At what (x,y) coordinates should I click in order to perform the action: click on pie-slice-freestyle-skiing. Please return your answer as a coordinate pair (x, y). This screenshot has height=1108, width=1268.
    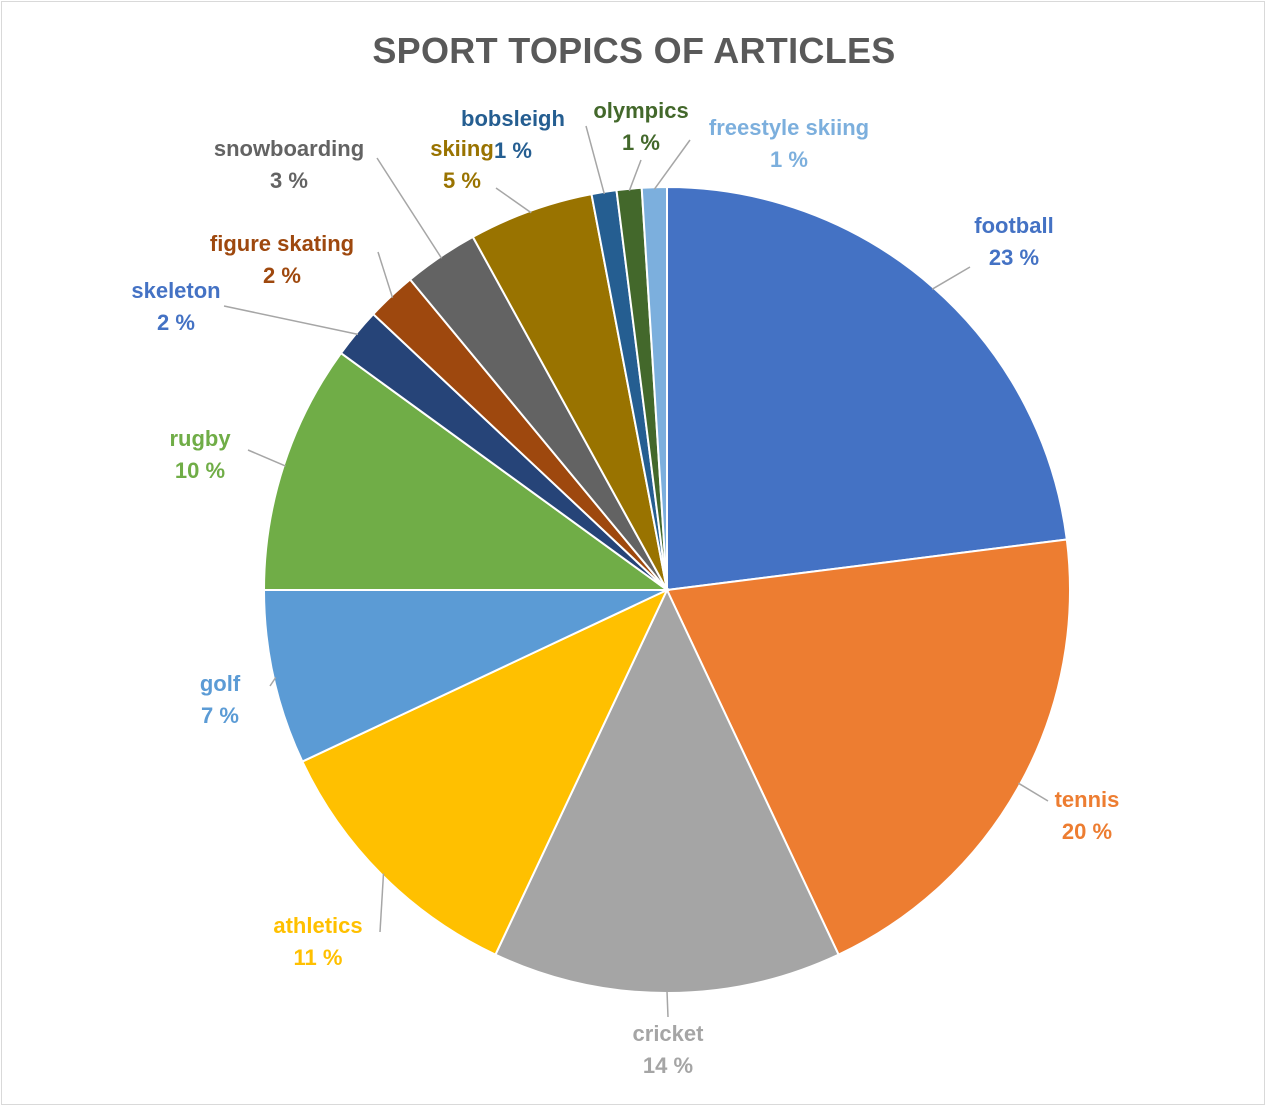
    Looking at the image, I should click on (654, 388).